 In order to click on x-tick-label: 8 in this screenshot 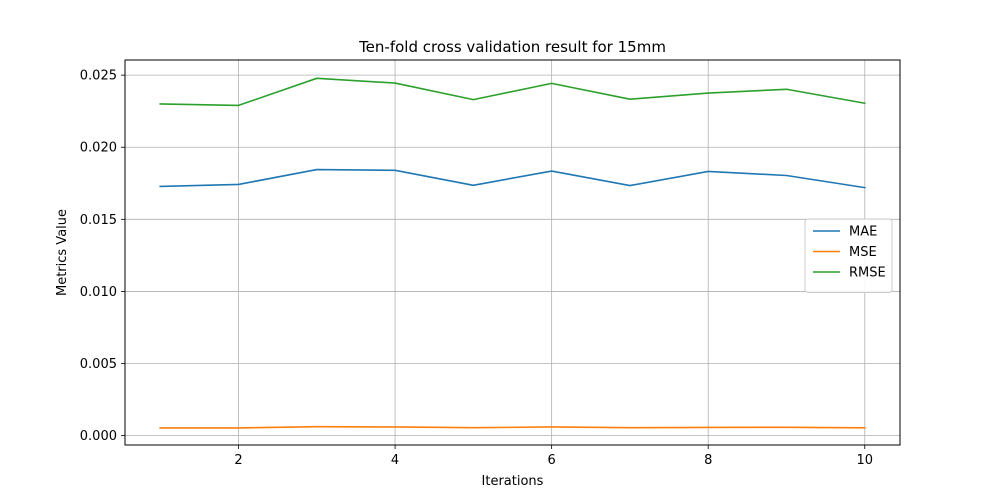, I will do `click(708, 460)`.